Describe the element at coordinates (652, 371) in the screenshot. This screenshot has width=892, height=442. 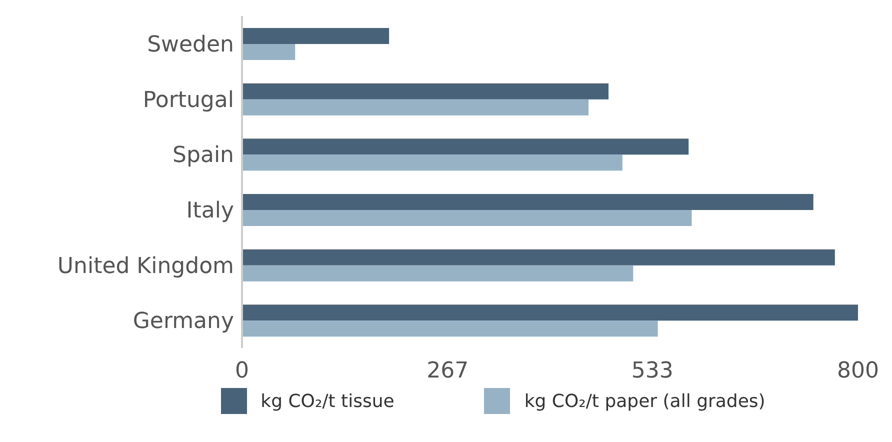
I see `x-tick-label: 533` at that location.